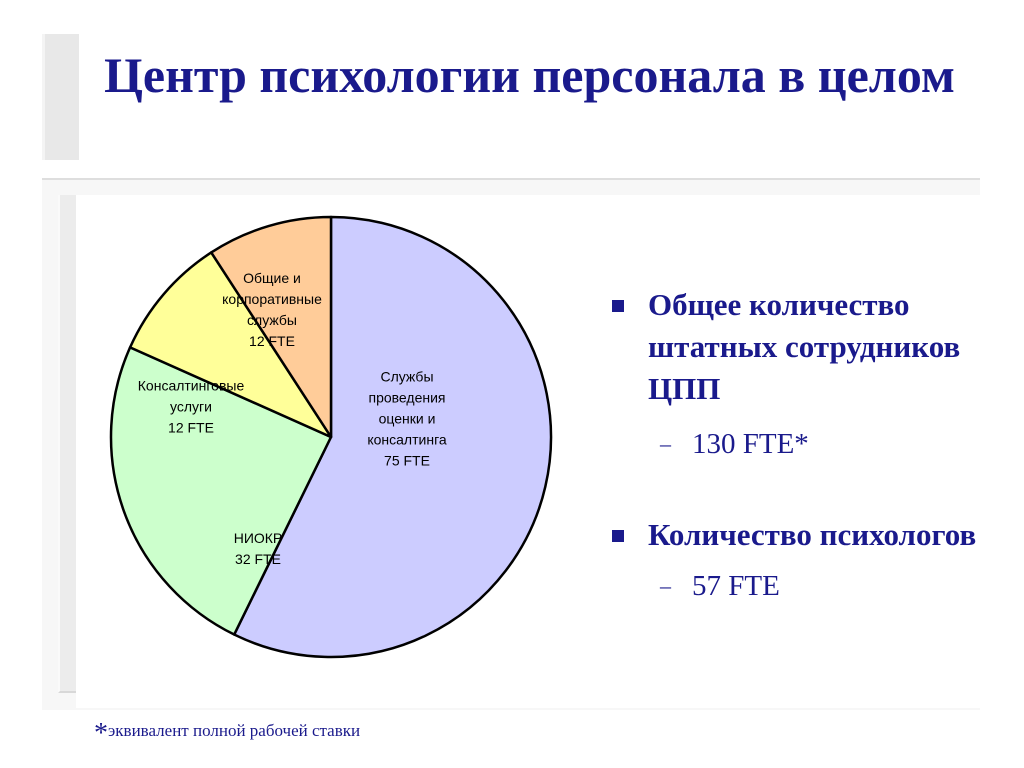 This screenshot has height=768, width=1024. Describe the element at coordinates (529, 75) in the screenshot. I see `slide-title: Центр психологии персонала в целом` at that location.